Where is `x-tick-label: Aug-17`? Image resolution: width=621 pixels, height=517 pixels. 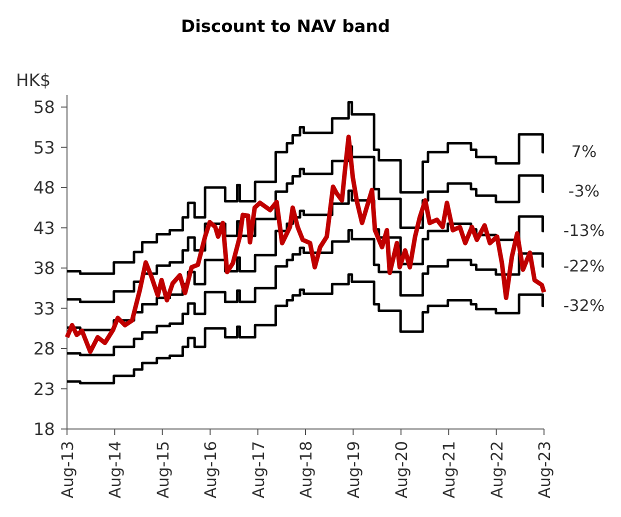 x-tick-label: Aug-17 is located at coordinates (258, 469).